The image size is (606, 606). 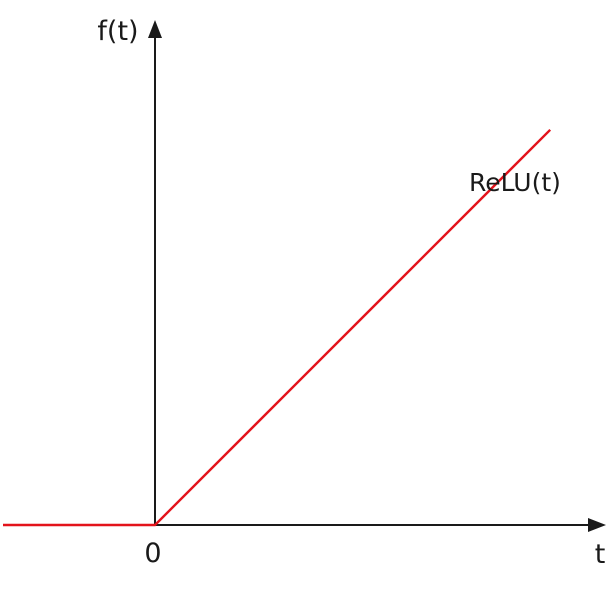 I want to click on x-axis-arrowhead, so click(x=597, y=525).